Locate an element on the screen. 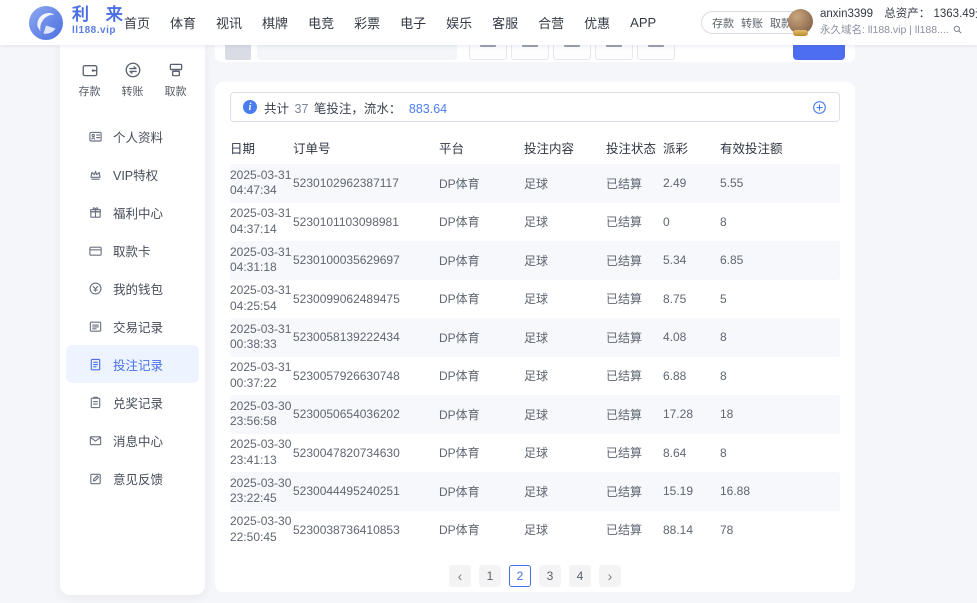 This screenshot has height=603, width=977. withdraw-icon is located at coordinates (176, 70).